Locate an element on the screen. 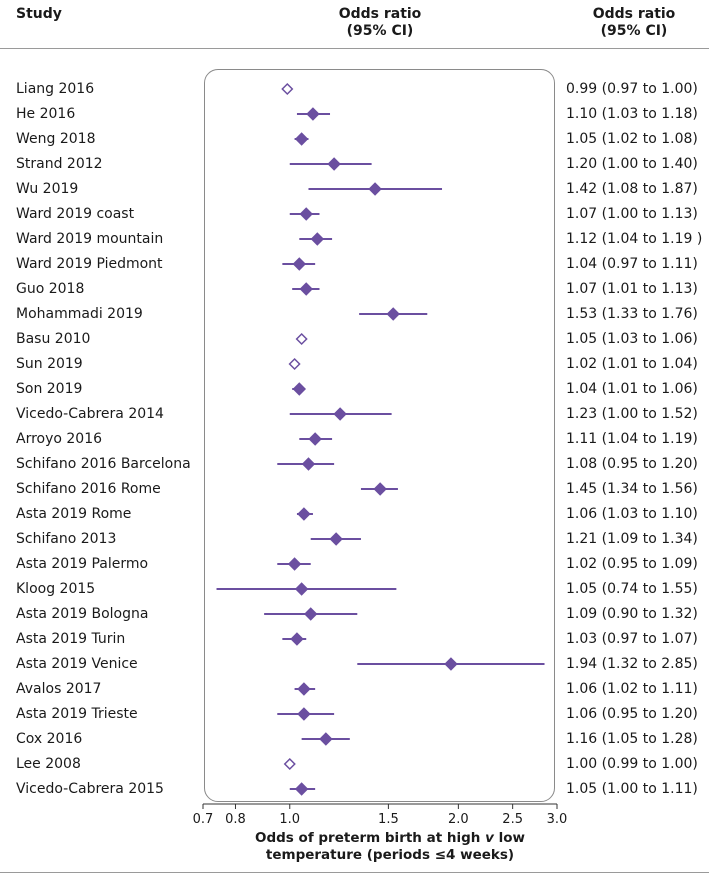 Image resolution: width=709 pixels, height=874 pixels. study-label: Kloog 2015 is located at coordinates (56, 589).